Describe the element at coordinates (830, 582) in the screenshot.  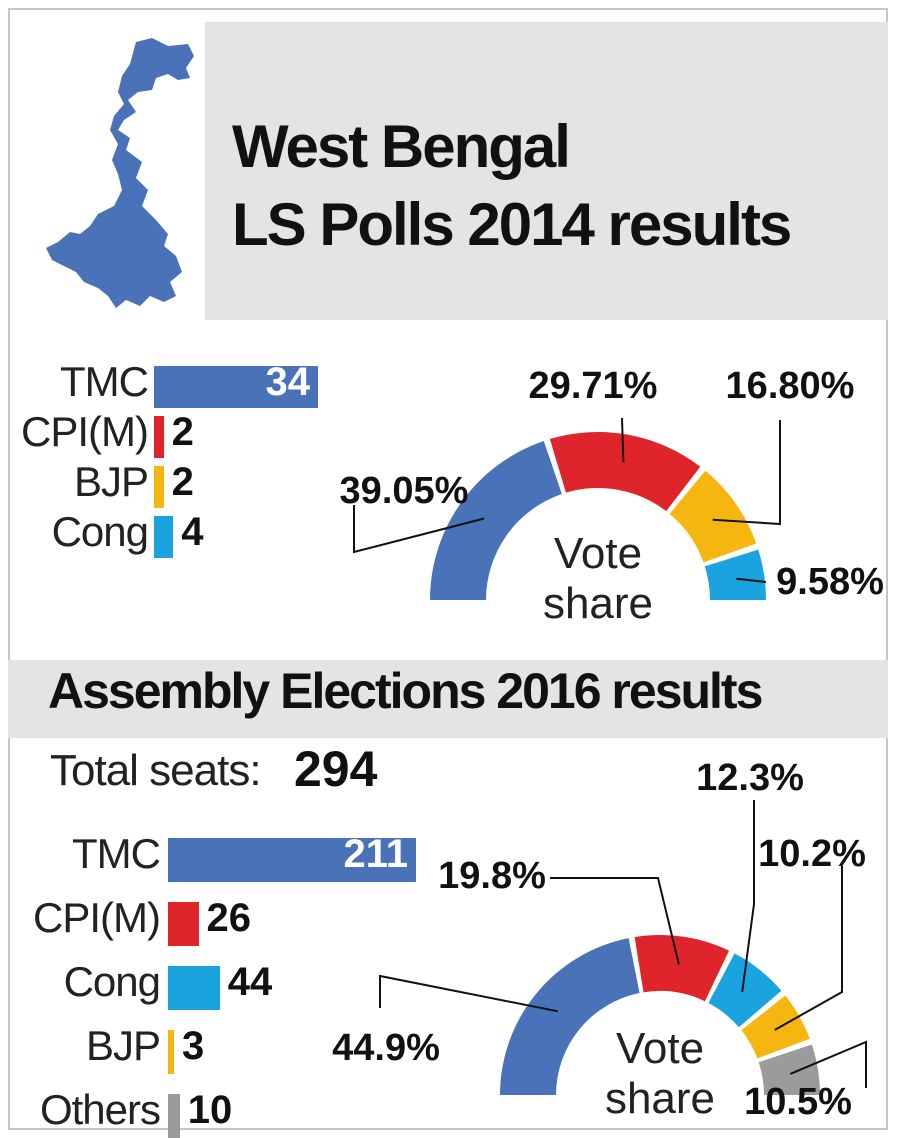
I see `vote-share-label-cong: 9.58%` at that location.